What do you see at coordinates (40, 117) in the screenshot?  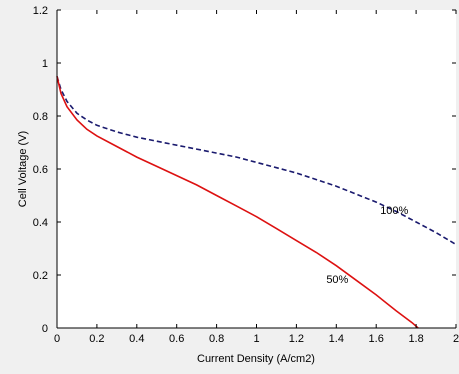 I see `y-tick-label: 0.8` at bounding box center [40, 117].